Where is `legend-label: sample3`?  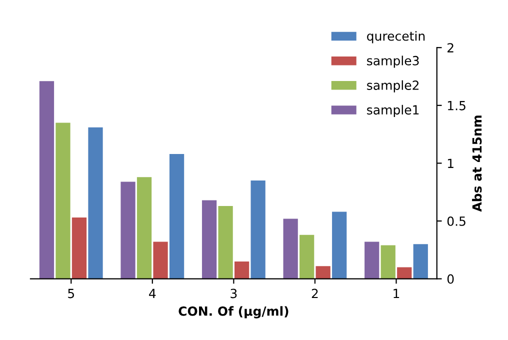 legend-label: sample3 is located at coordinates (393, 62).